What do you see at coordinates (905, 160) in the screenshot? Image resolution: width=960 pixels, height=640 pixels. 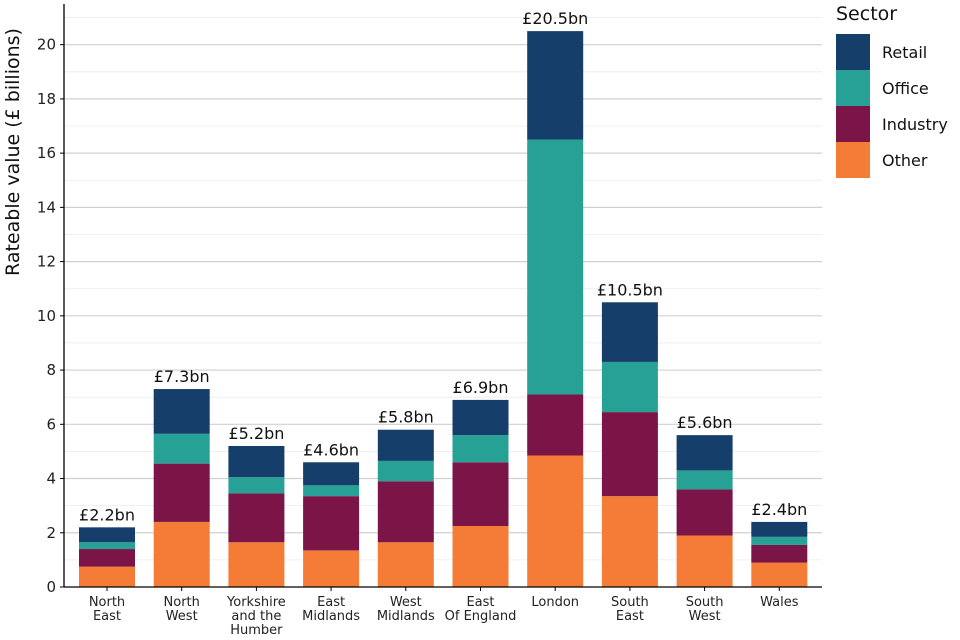 I see `legend-label-other: Other` at bounding box center [905, 160].